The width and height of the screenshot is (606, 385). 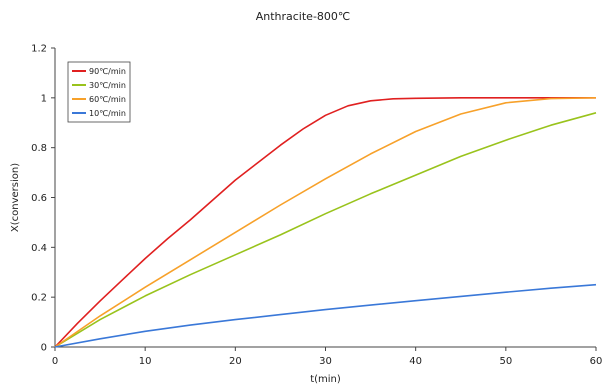 What do you see at coordinates (39, 49) in the screenshot?
I see `y-tick-label: 1.2` at bounding box center [39, 49].